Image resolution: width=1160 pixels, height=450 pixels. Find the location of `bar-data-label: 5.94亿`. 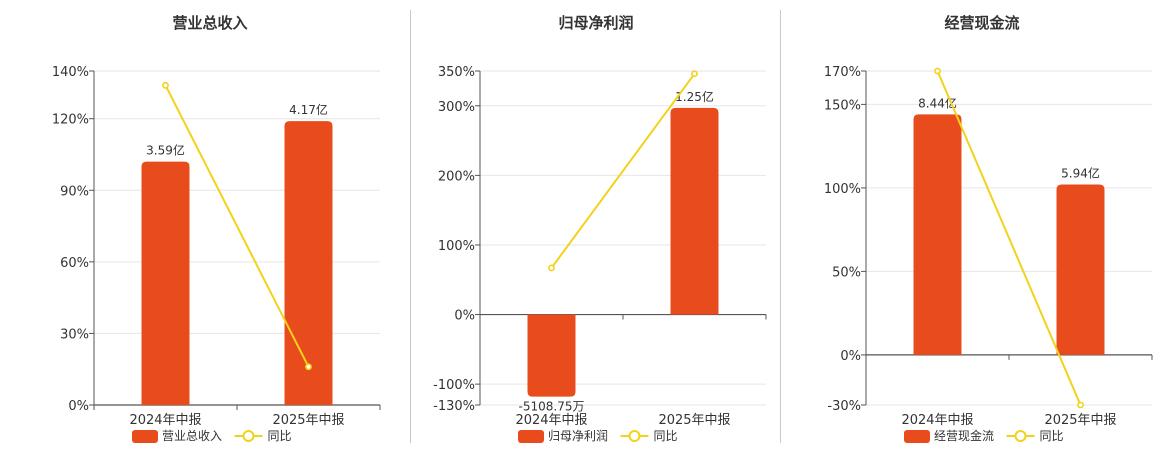

bar-data-label: 5.94亿 is located at coordinates (1080, 173).